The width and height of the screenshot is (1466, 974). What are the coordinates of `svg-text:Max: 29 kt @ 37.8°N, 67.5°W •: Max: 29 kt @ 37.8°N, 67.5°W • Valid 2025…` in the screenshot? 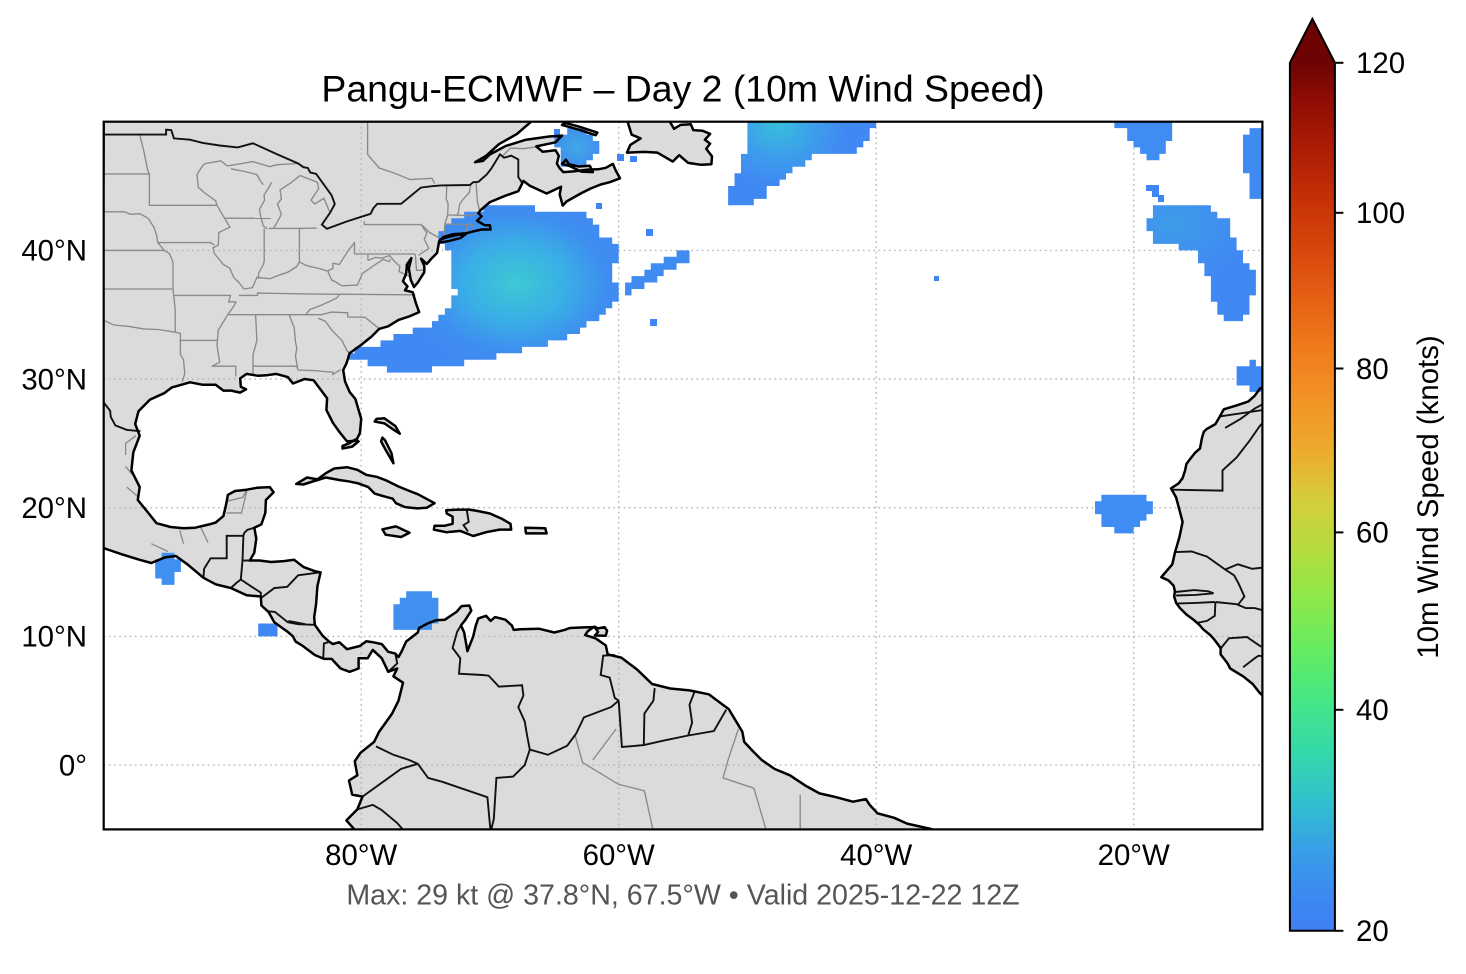 It's located at (682, 896).